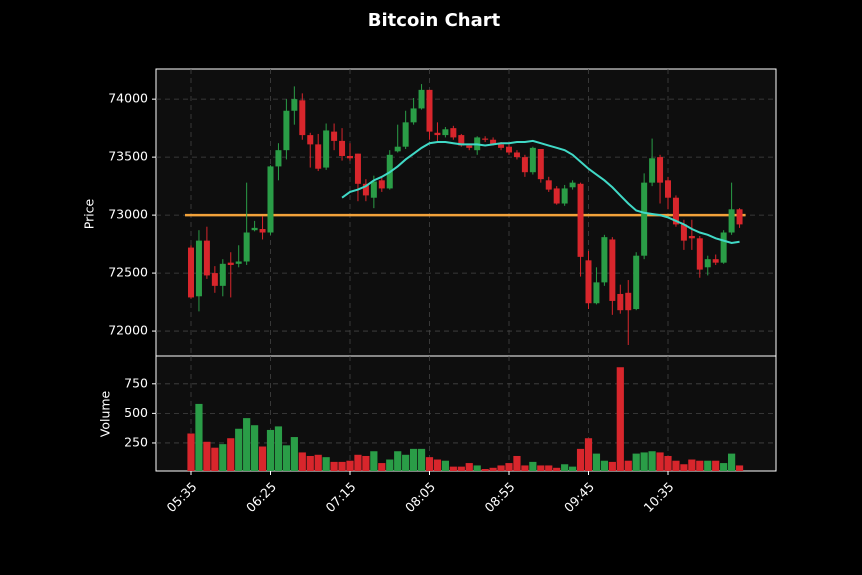  I want to click on y-tick-label: 73000, so click(128, 214).